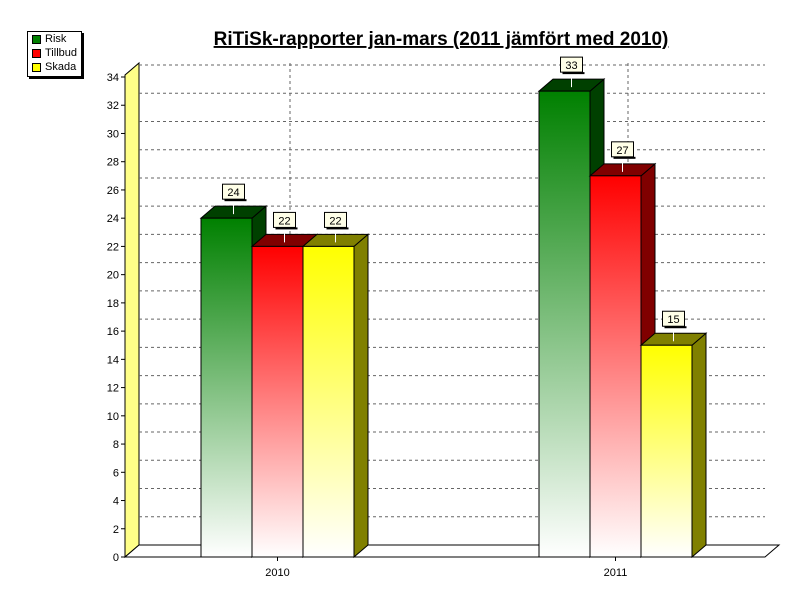  Describe the element at coordinates (113, 276) in the screenshot. I see `y-tick-label: 20` at that location.